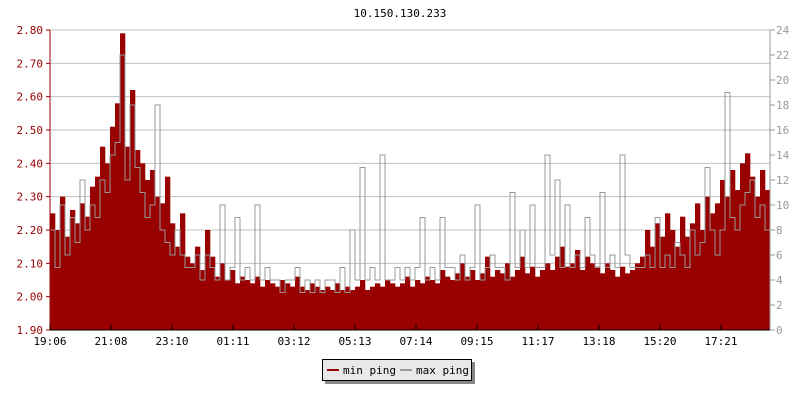  Describe the element at coordinates (720, 341) in the screenshot. I see `x-tick-label: 17:21` at that location.